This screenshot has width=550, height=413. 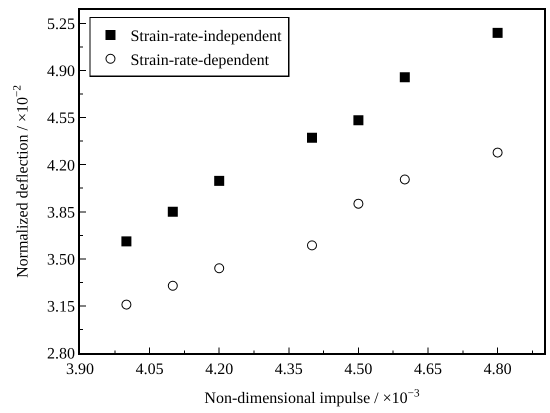 What do you see at coordinates (498, 369) in the screenshot?
I see `x-tick-label: 4.80` at bounding box center [498, 369].